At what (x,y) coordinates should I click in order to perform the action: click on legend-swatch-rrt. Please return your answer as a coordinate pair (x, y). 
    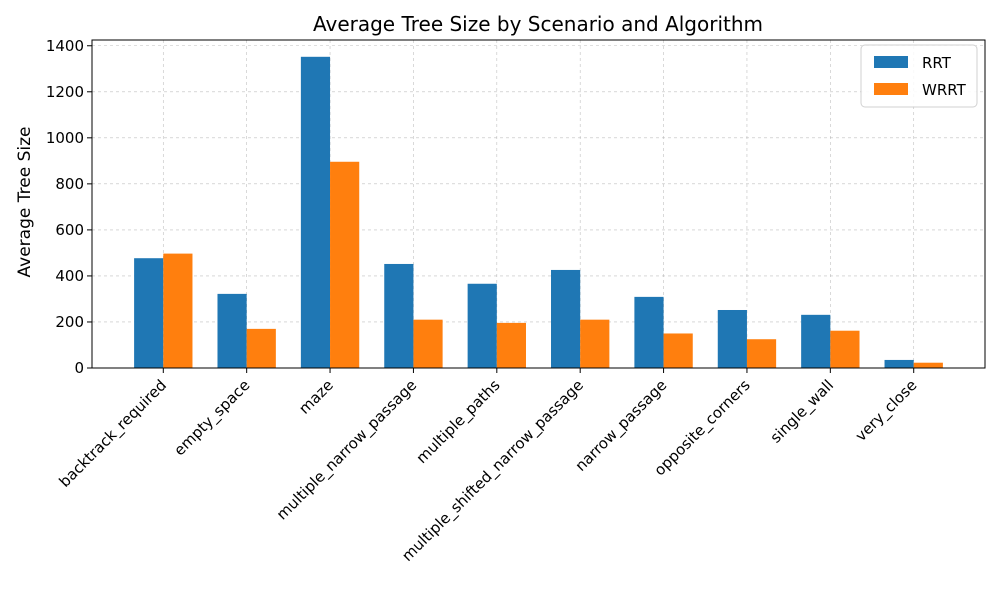
    Looking at the image, I should click on (891, 62).